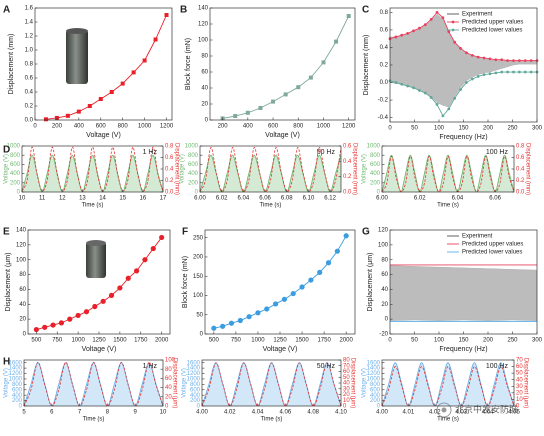 The width and height of the screenshot is (544, 436). Describe the element at coordinates (14, 147) in the screenshot. I see `y-tick-label: 1000` at that location.